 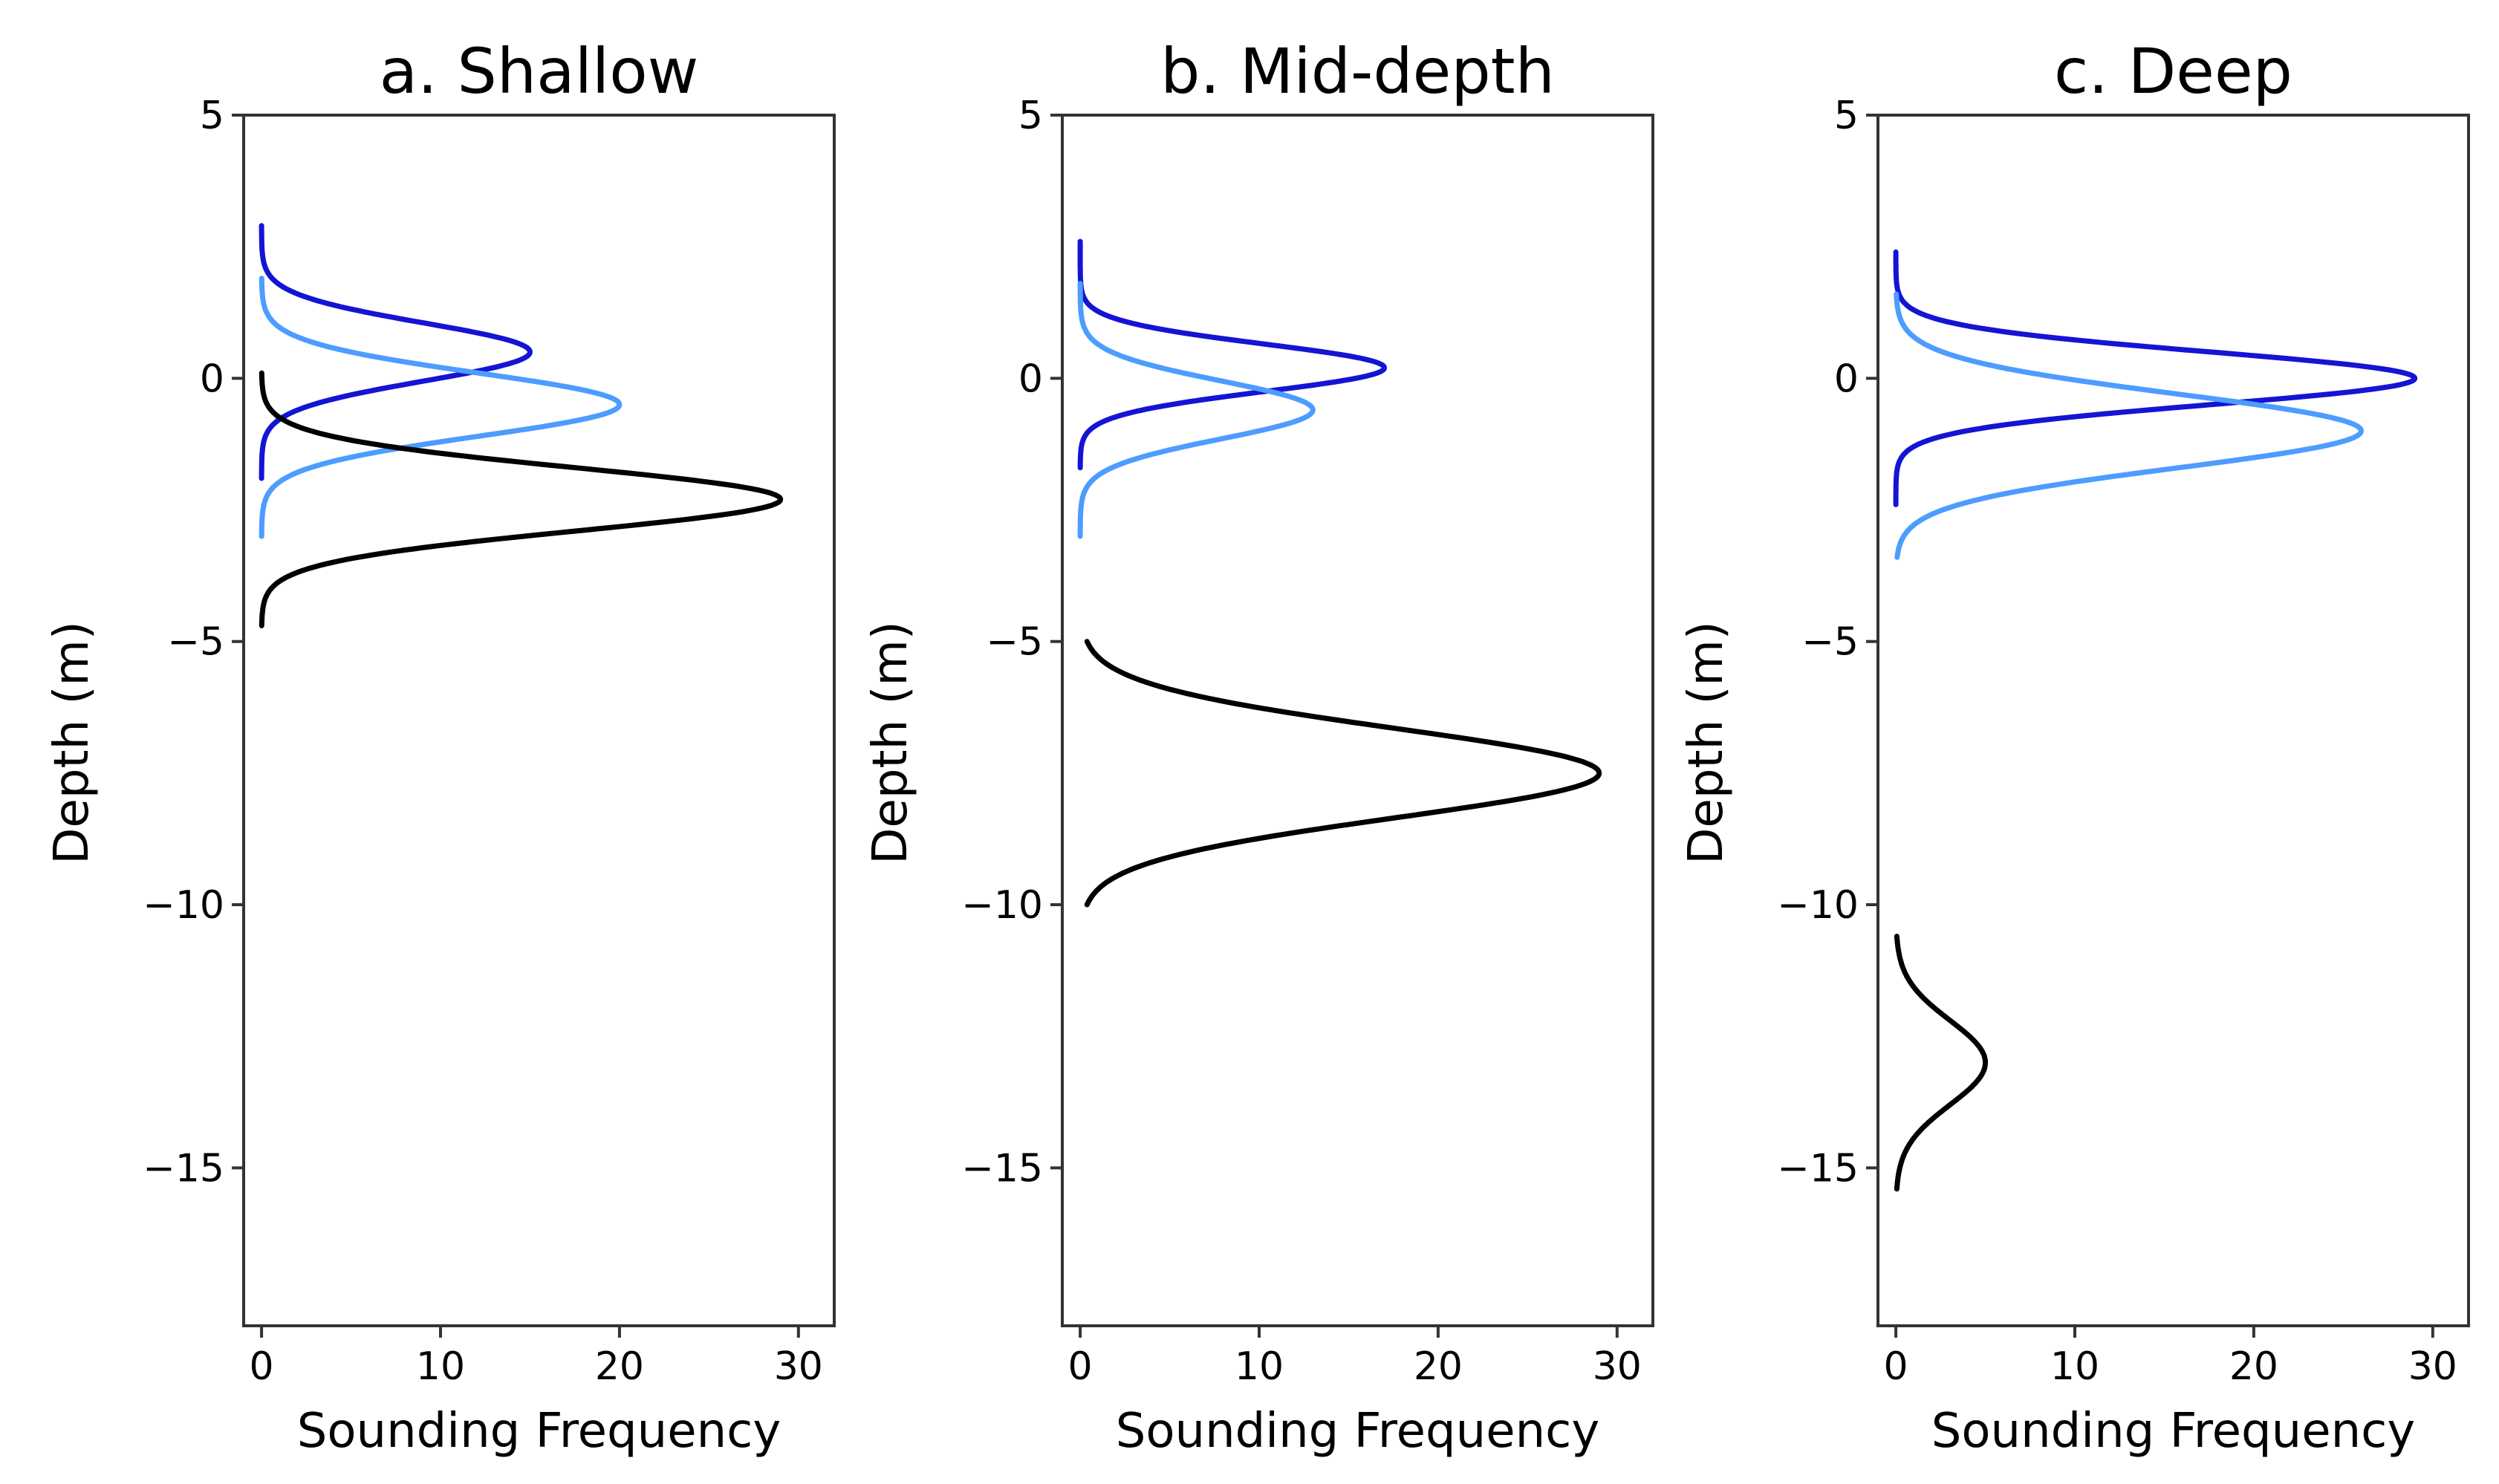 I want to click on panel-title: c. Deep, so click(x=2173, y=72).